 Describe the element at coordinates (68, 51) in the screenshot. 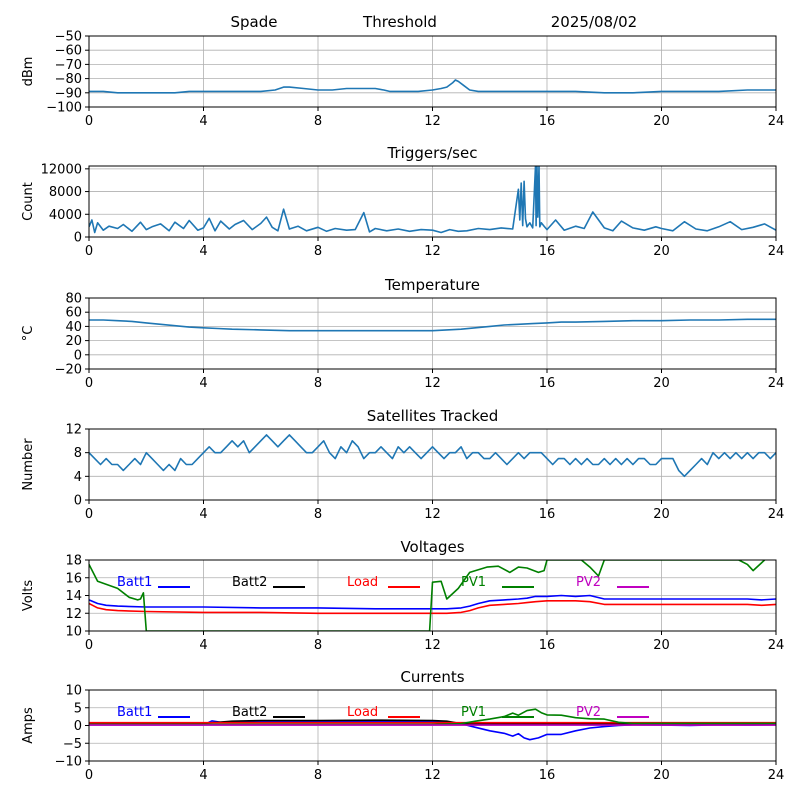

I see `y-tick-label: −60` at that location.